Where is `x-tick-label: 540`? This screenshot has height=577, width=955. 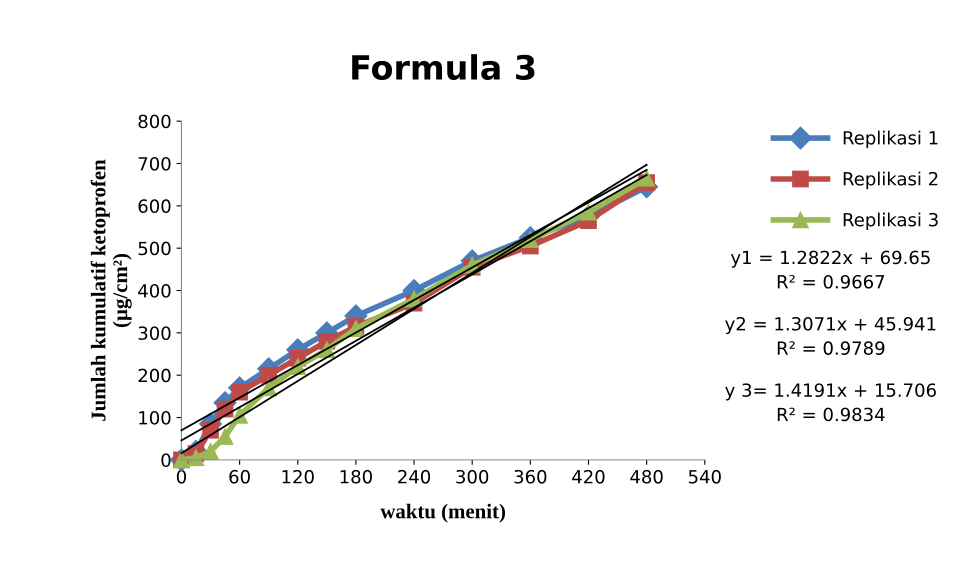 x-tick-label: 540 is located at coordinates (704, 477).